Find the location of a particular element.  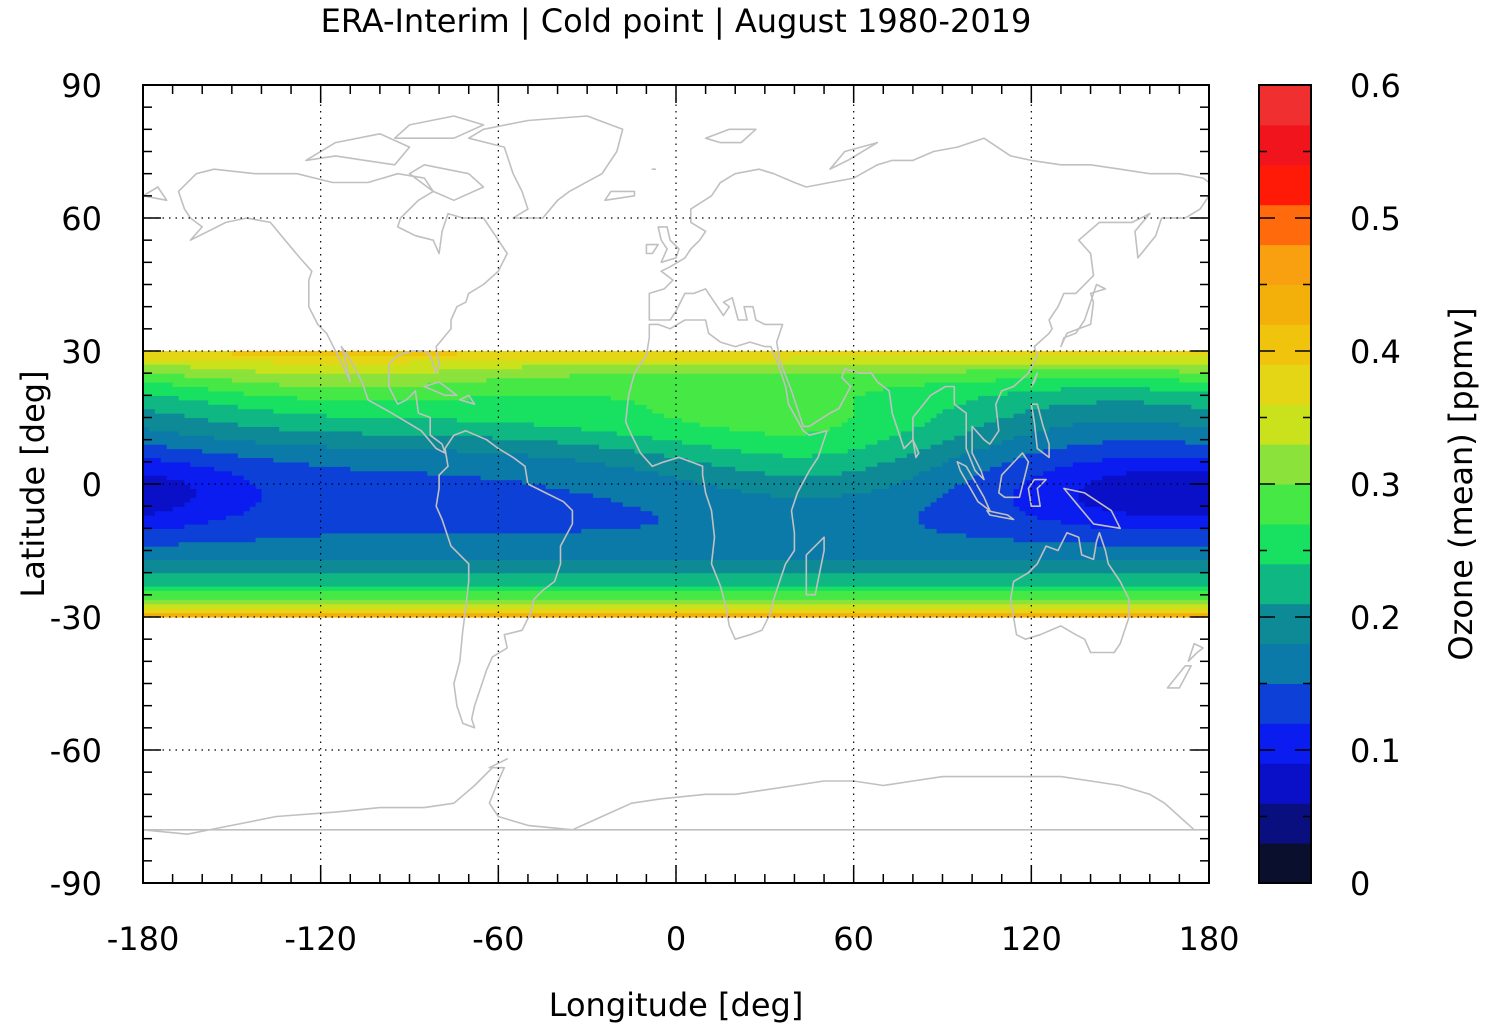

y-tick-label: 60 is located at coordinates (81, 219).